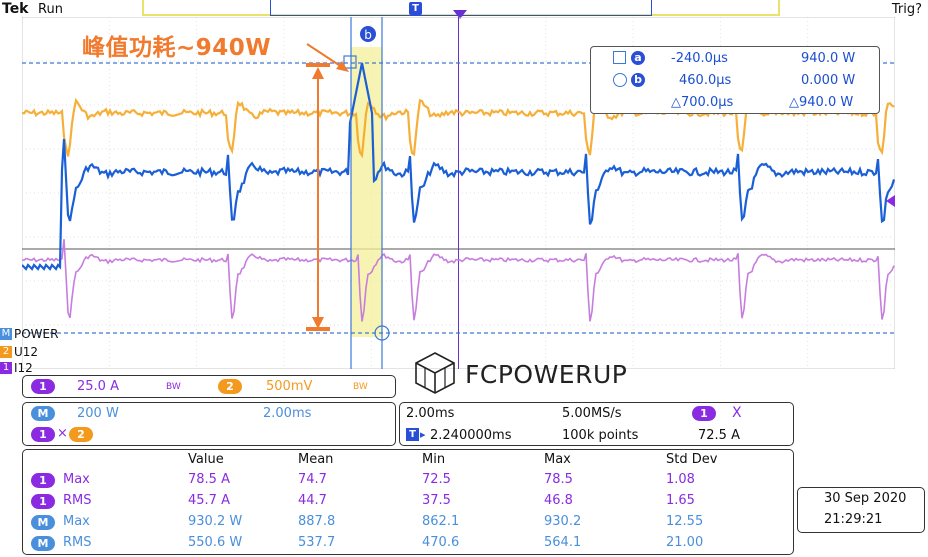  I want to click on math-panel: M 200 W 2.00ms 1 × 2, so click(209, 424).